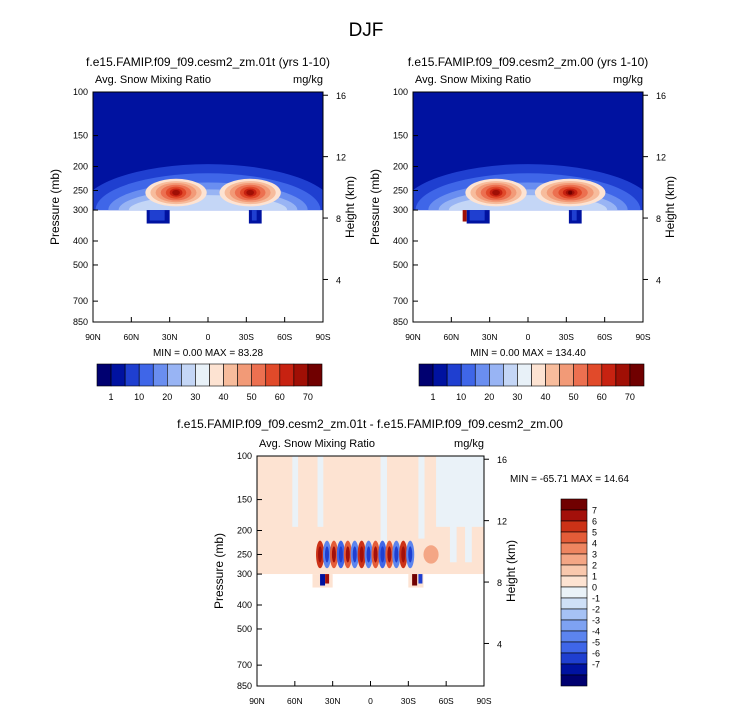 This screenshot has width=733, height=712. I want to click on lat-tick-label: 90N, so click(93, 337).